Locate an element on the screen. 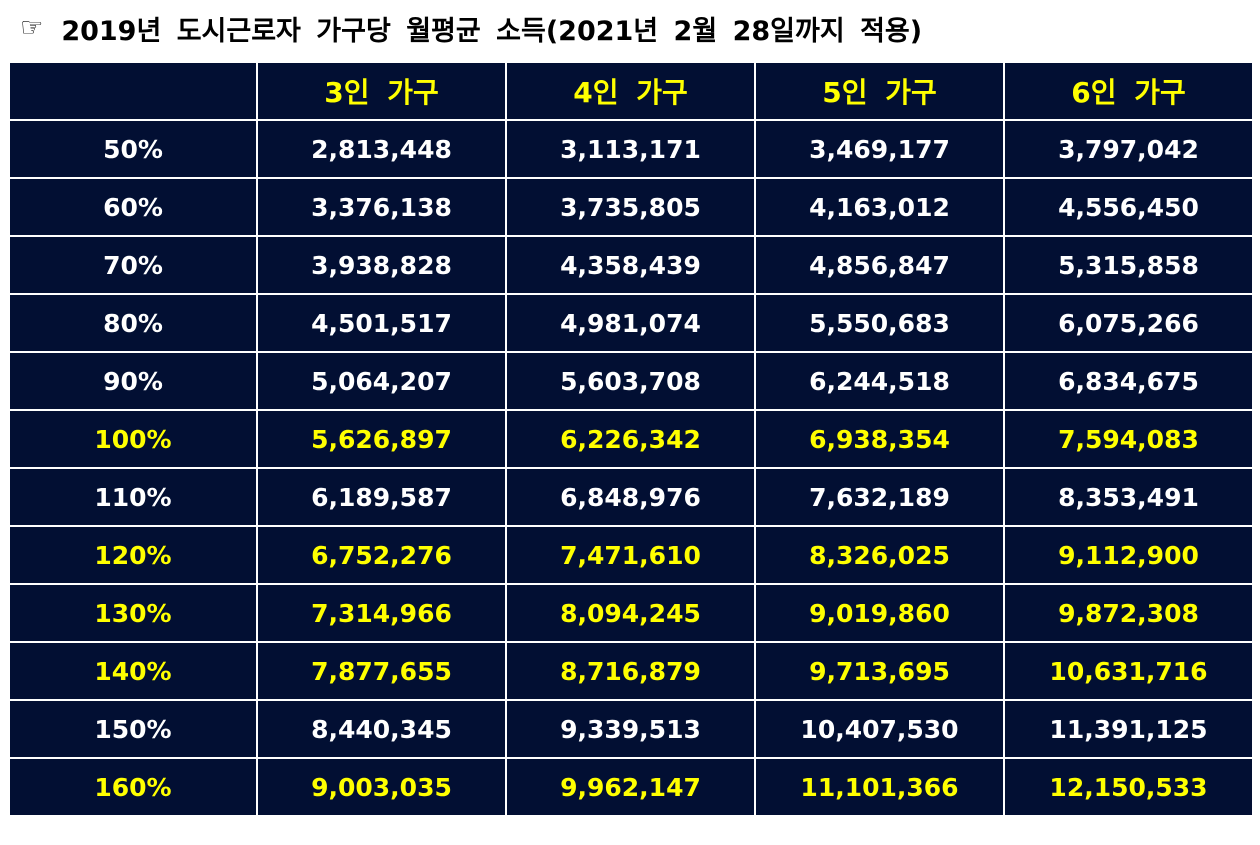  header-6-person: 6인 가구 is located at coordinates (1128, 91).